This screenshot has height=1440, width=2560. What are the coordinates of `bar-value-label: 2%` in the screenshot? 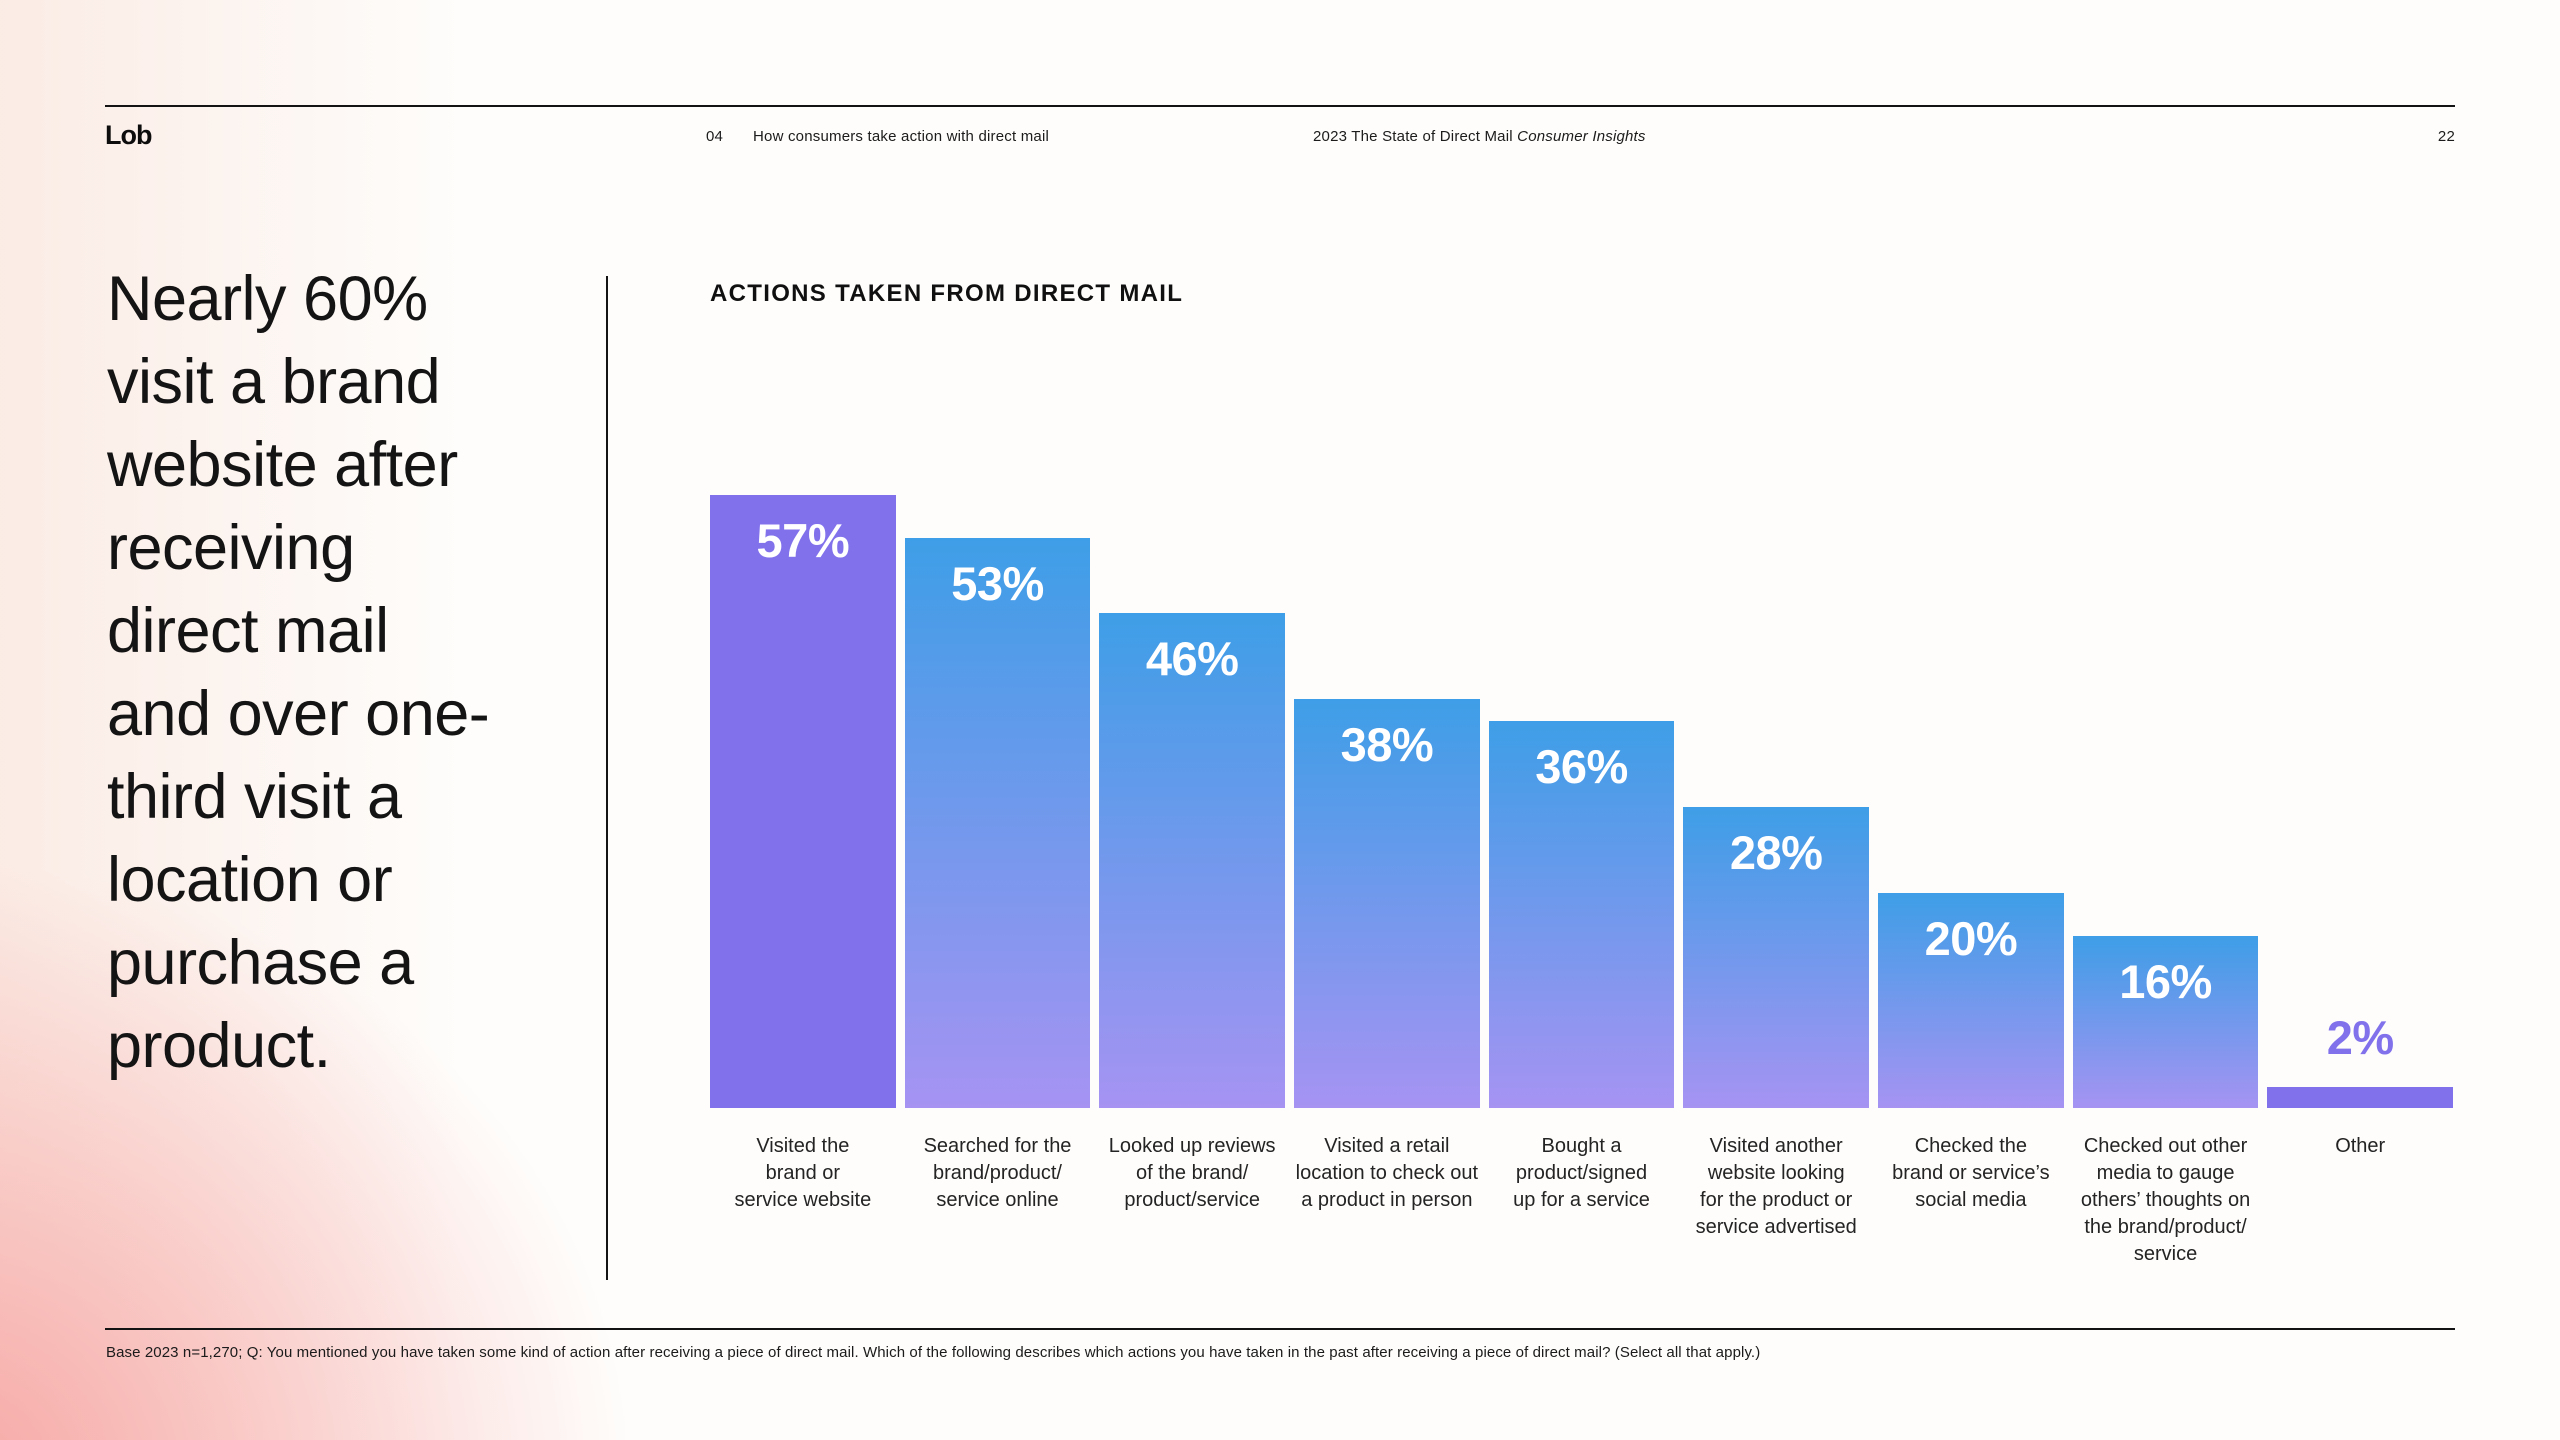 It's located at (2360, 1037).